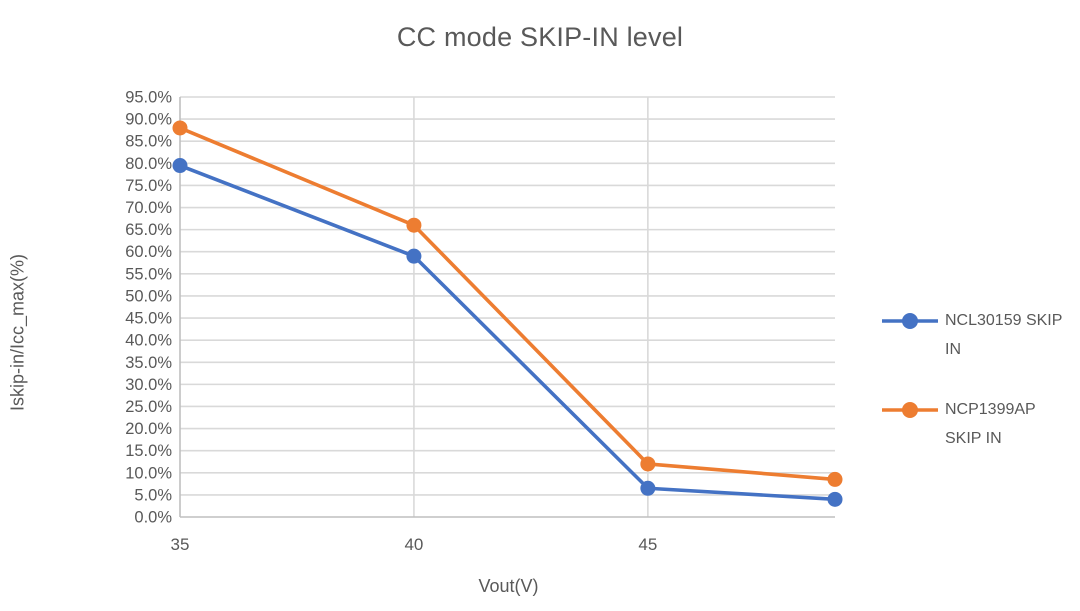 The height and width of the screenshot is (611, 1080). What do you see at coordinates (148, 120) in the screenshot?
I see `y-tick-label: 90.0%` at bounding box center [148, 120].